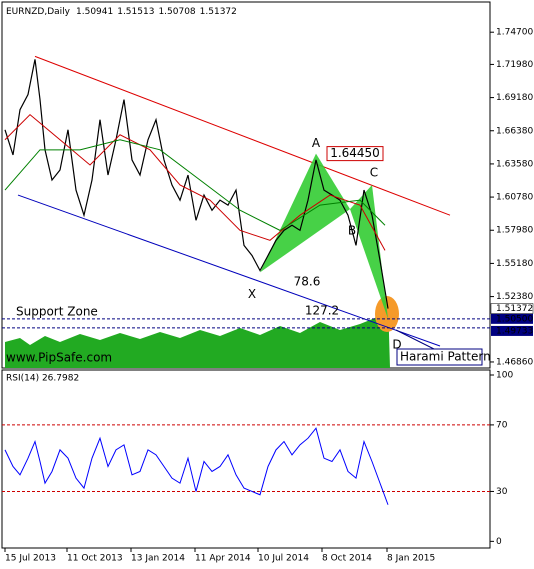 The image size is (534, 569). Describe the element at coordinates (502, 425) in the screenshot. I see `rsi-tick-label: 70` at that location.